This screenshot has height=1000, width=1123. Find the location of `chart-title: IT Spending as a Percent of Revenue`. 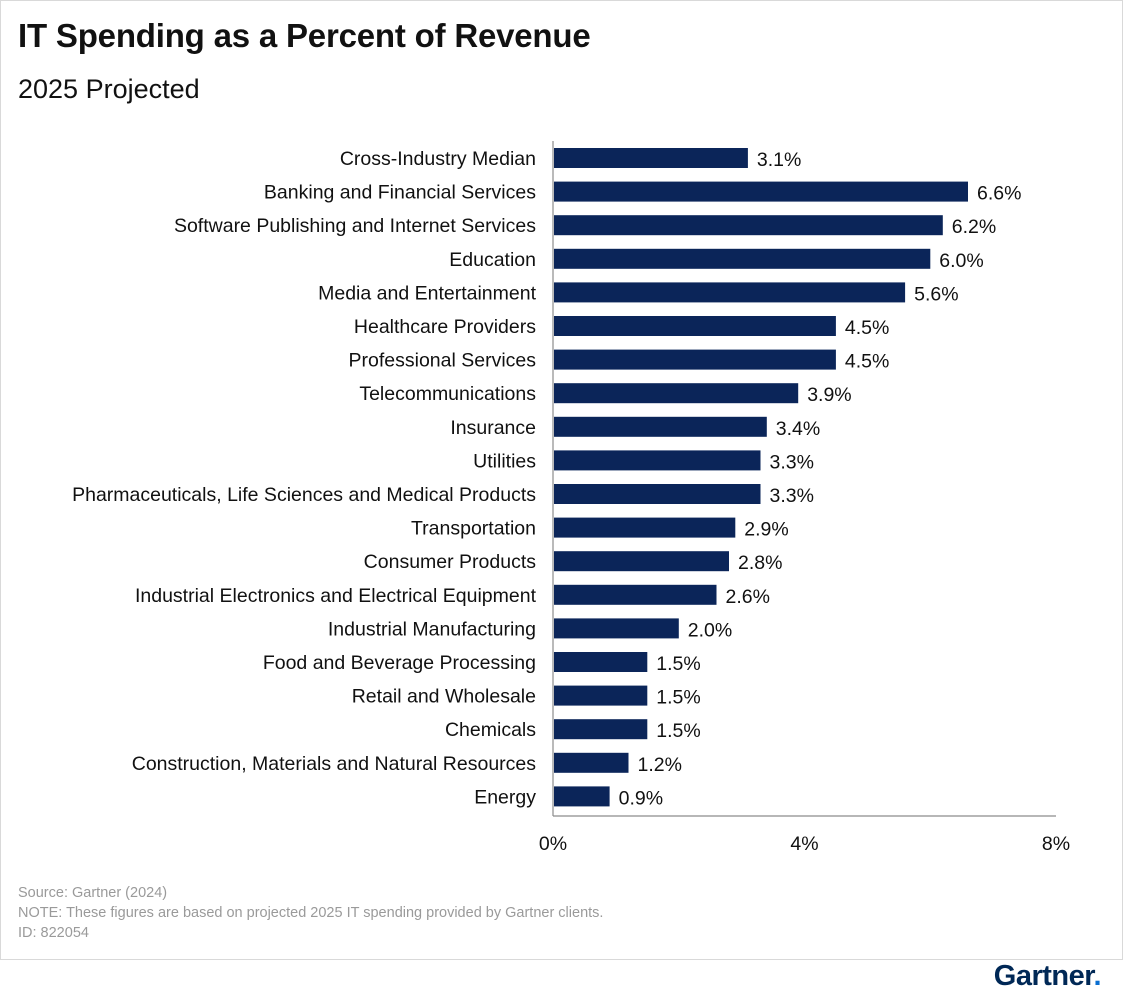

chart-title: IT Spending as a Percent of Revenue is located at coordinates (304, 35).